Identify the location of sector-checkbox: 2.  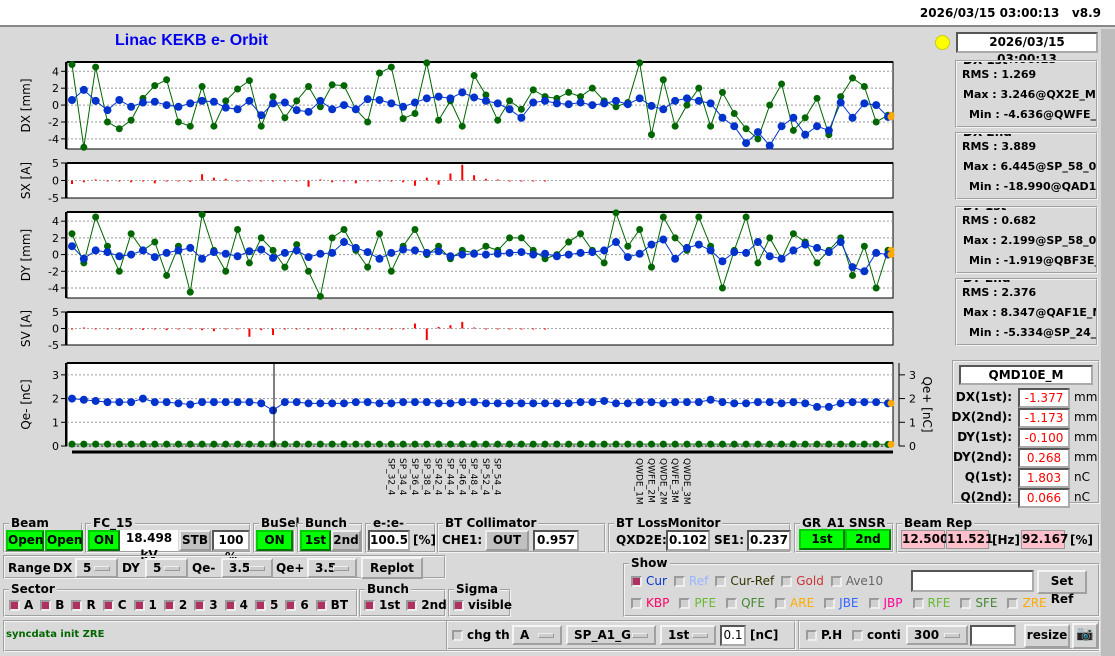
(175, 605).